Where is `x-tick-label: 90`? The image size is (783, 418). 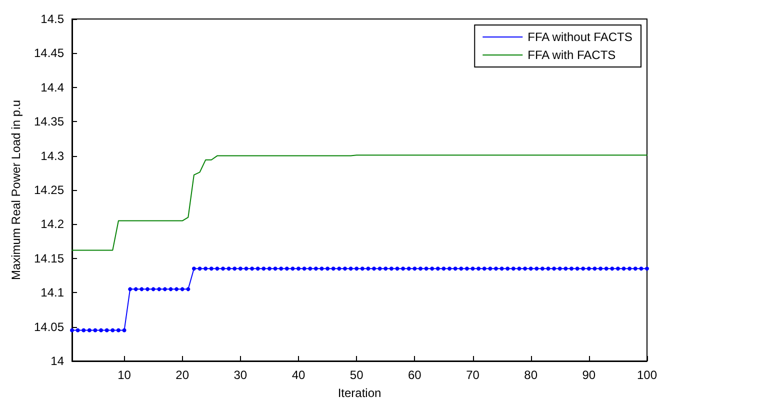 x-tick-label: 90 is located at coordinates (589, 375).